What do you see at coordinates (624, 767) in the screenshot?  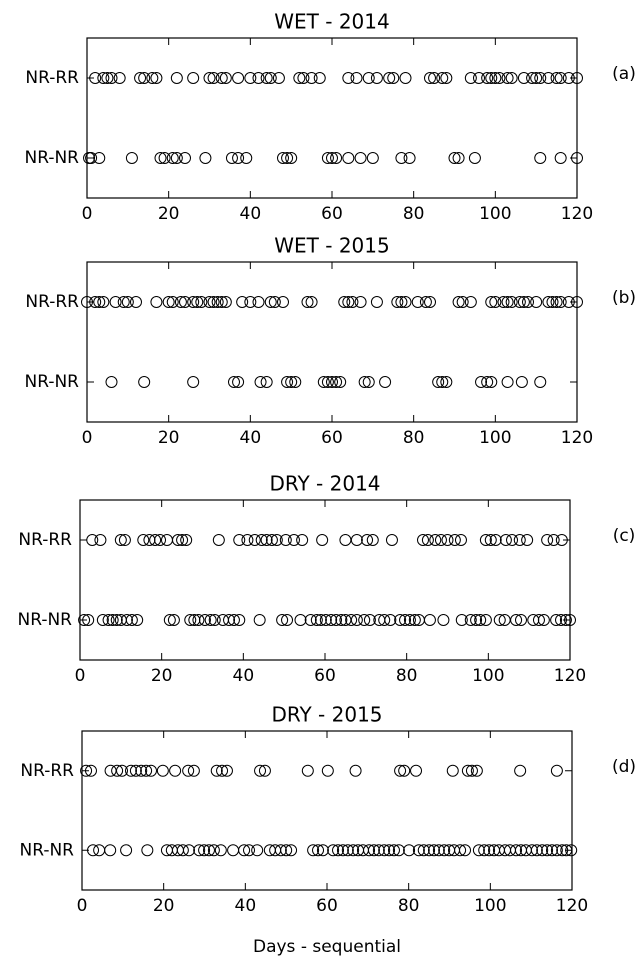 I see `panel-label: (d)` at bounding box center [624, 767].